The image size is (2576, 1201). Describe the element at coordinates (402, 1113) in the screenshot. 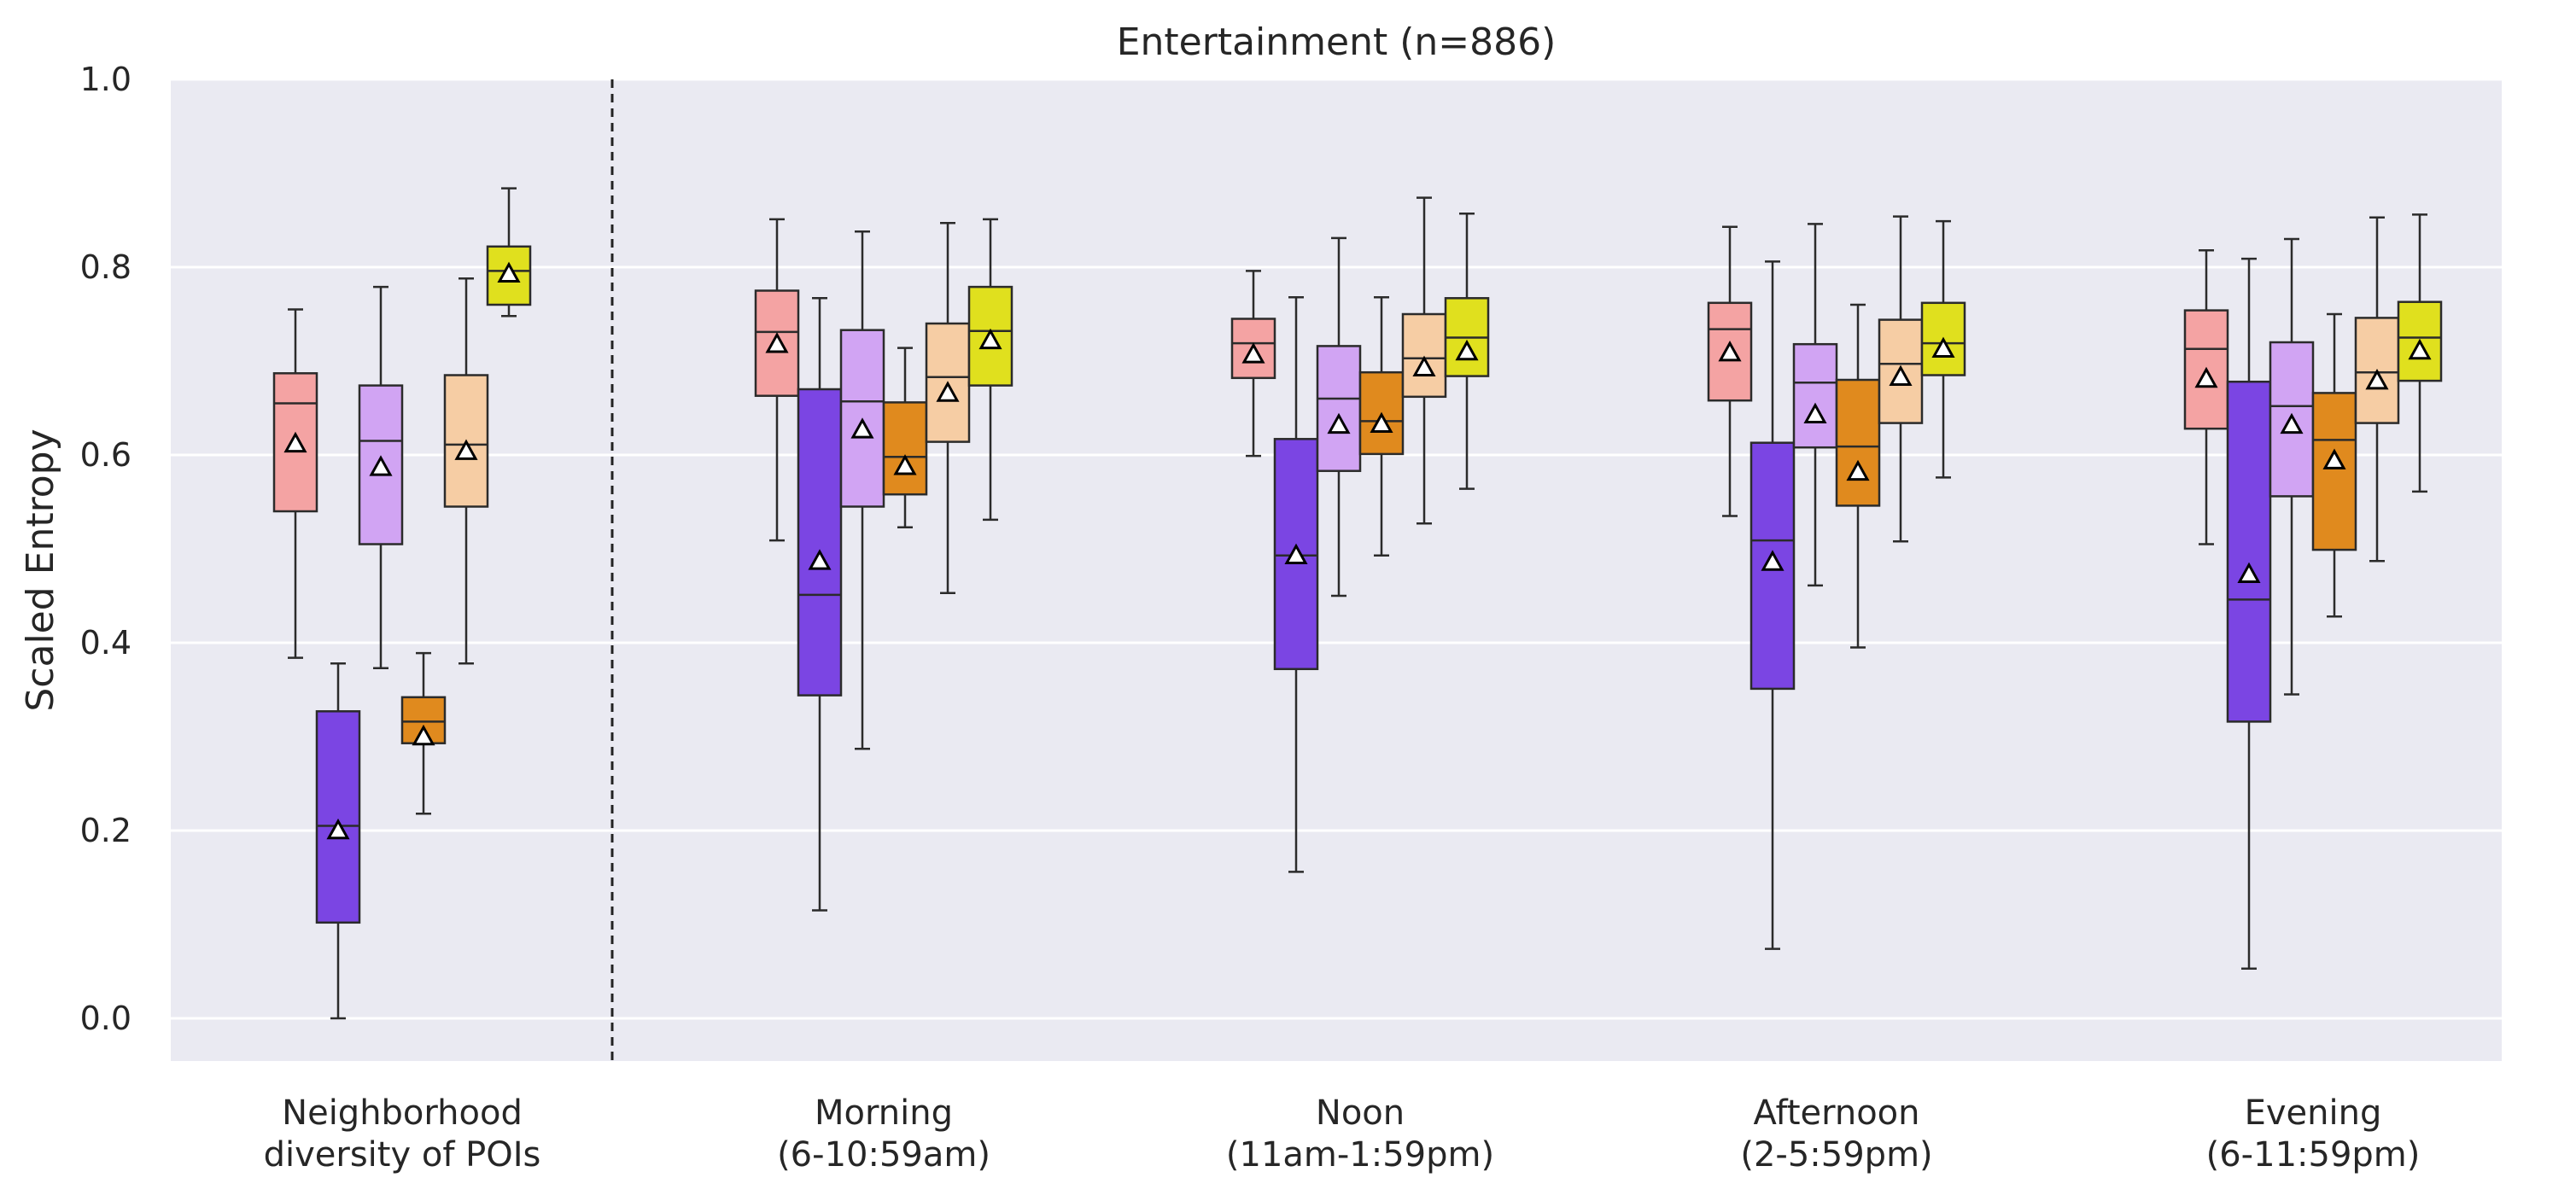

I see `x-category-label-line1: Neighborhood` at that location.